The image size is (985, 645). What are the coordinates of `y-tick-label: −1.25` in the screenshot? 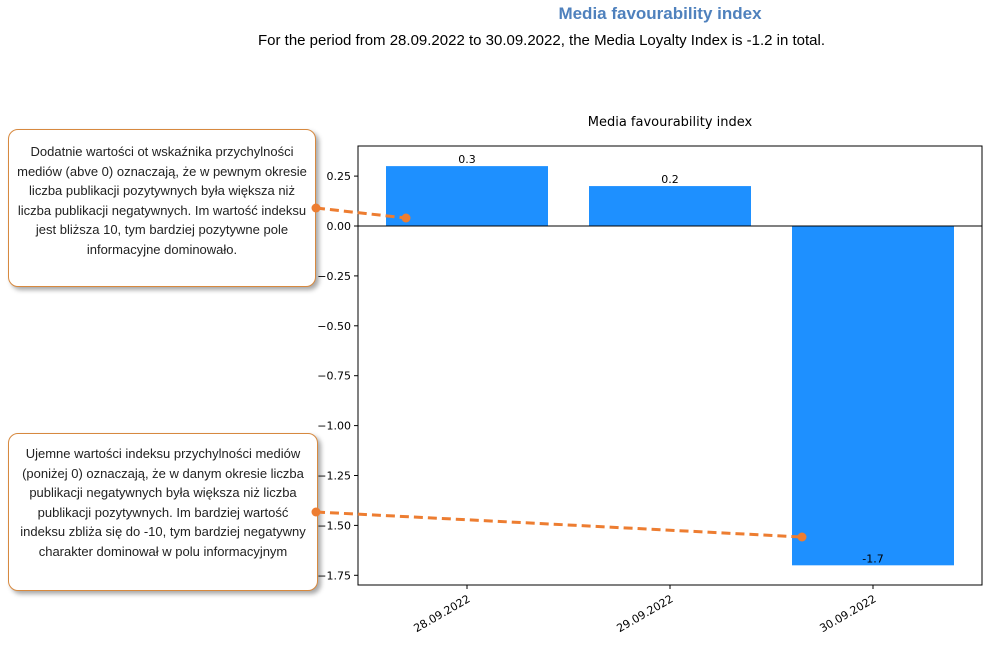 It's located at (334, 476).